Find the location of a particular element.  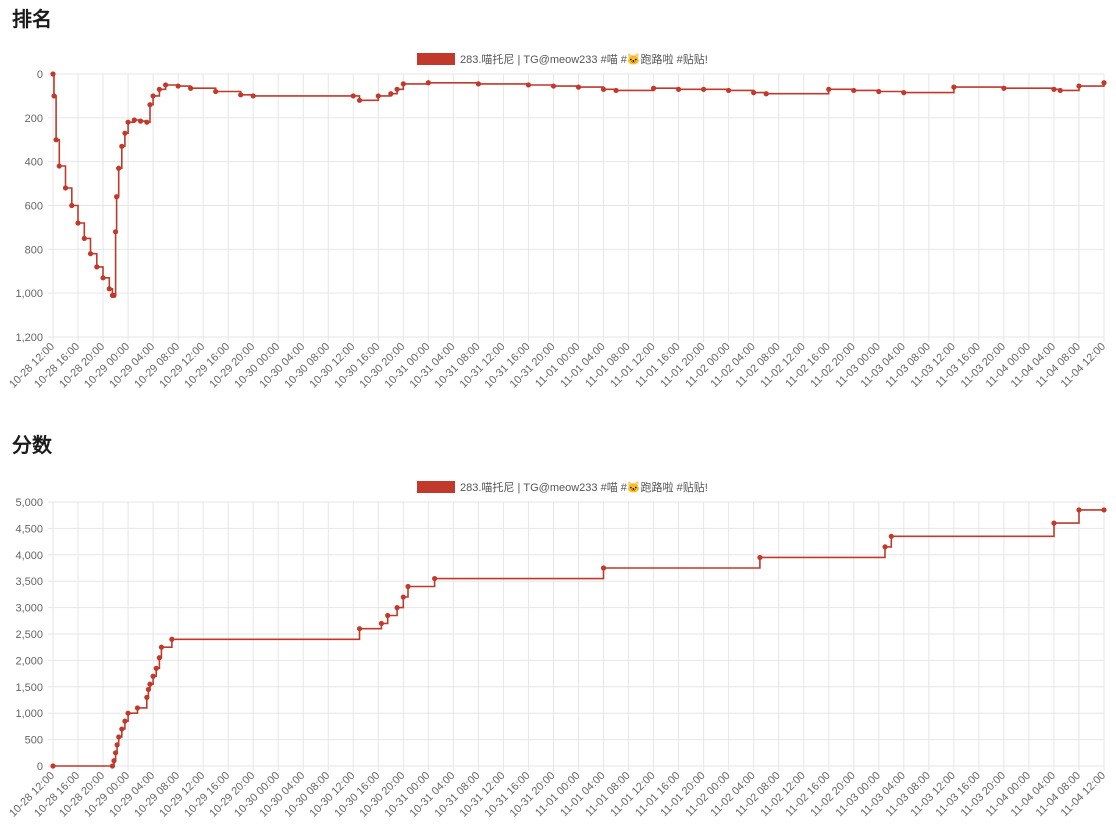

y-tick-label: 3,000 is located at coordinates (29, 609).